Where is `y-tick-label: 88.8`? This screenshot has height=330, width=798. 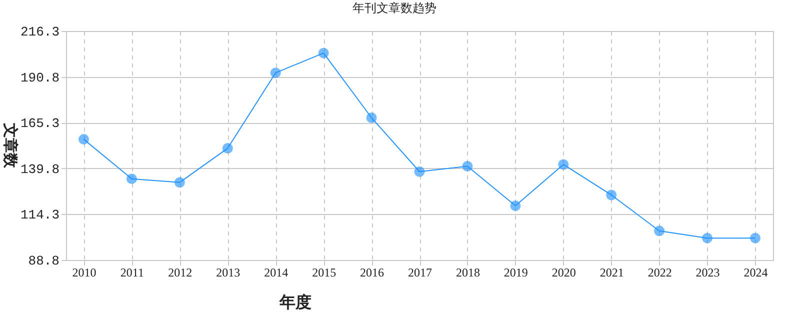 y-tick-label: 88.8 is located at coordinates (44, 261).